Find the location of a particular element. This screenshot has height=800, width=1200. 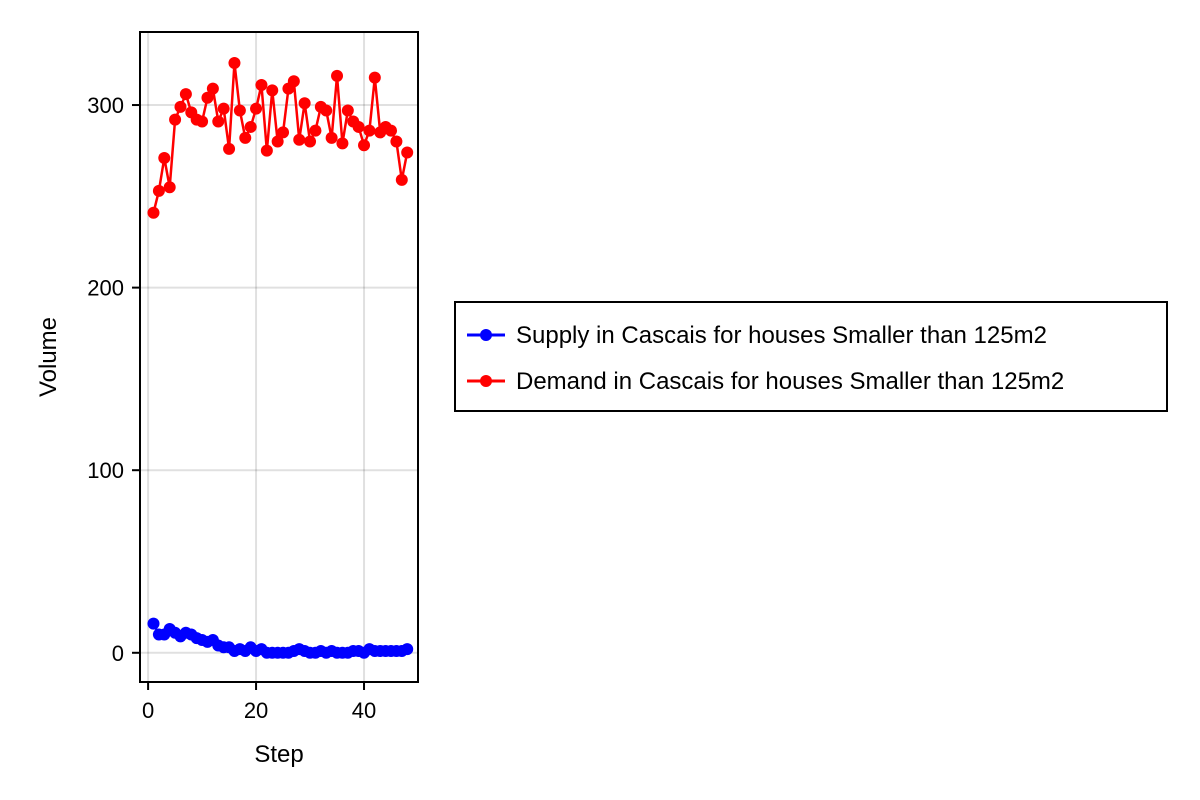

y-tick-label: 300 is located at coordinates (105, 105).